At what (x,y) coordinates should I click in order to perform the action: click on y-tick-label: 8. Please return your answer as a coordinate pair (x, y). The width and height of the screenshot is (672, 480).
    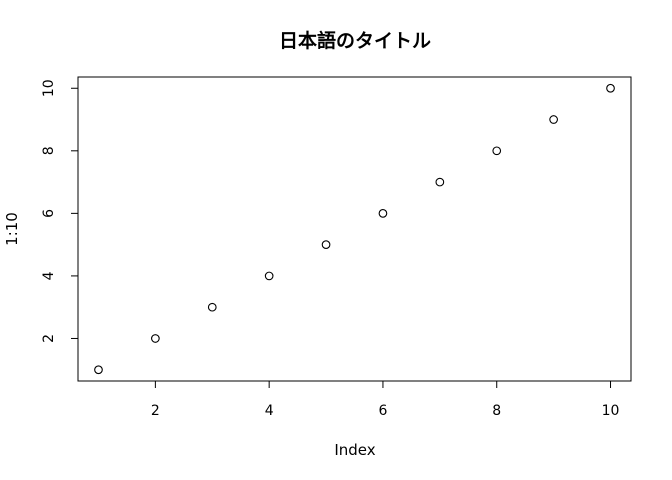
    Looking at the image, I should click on (49, 150).